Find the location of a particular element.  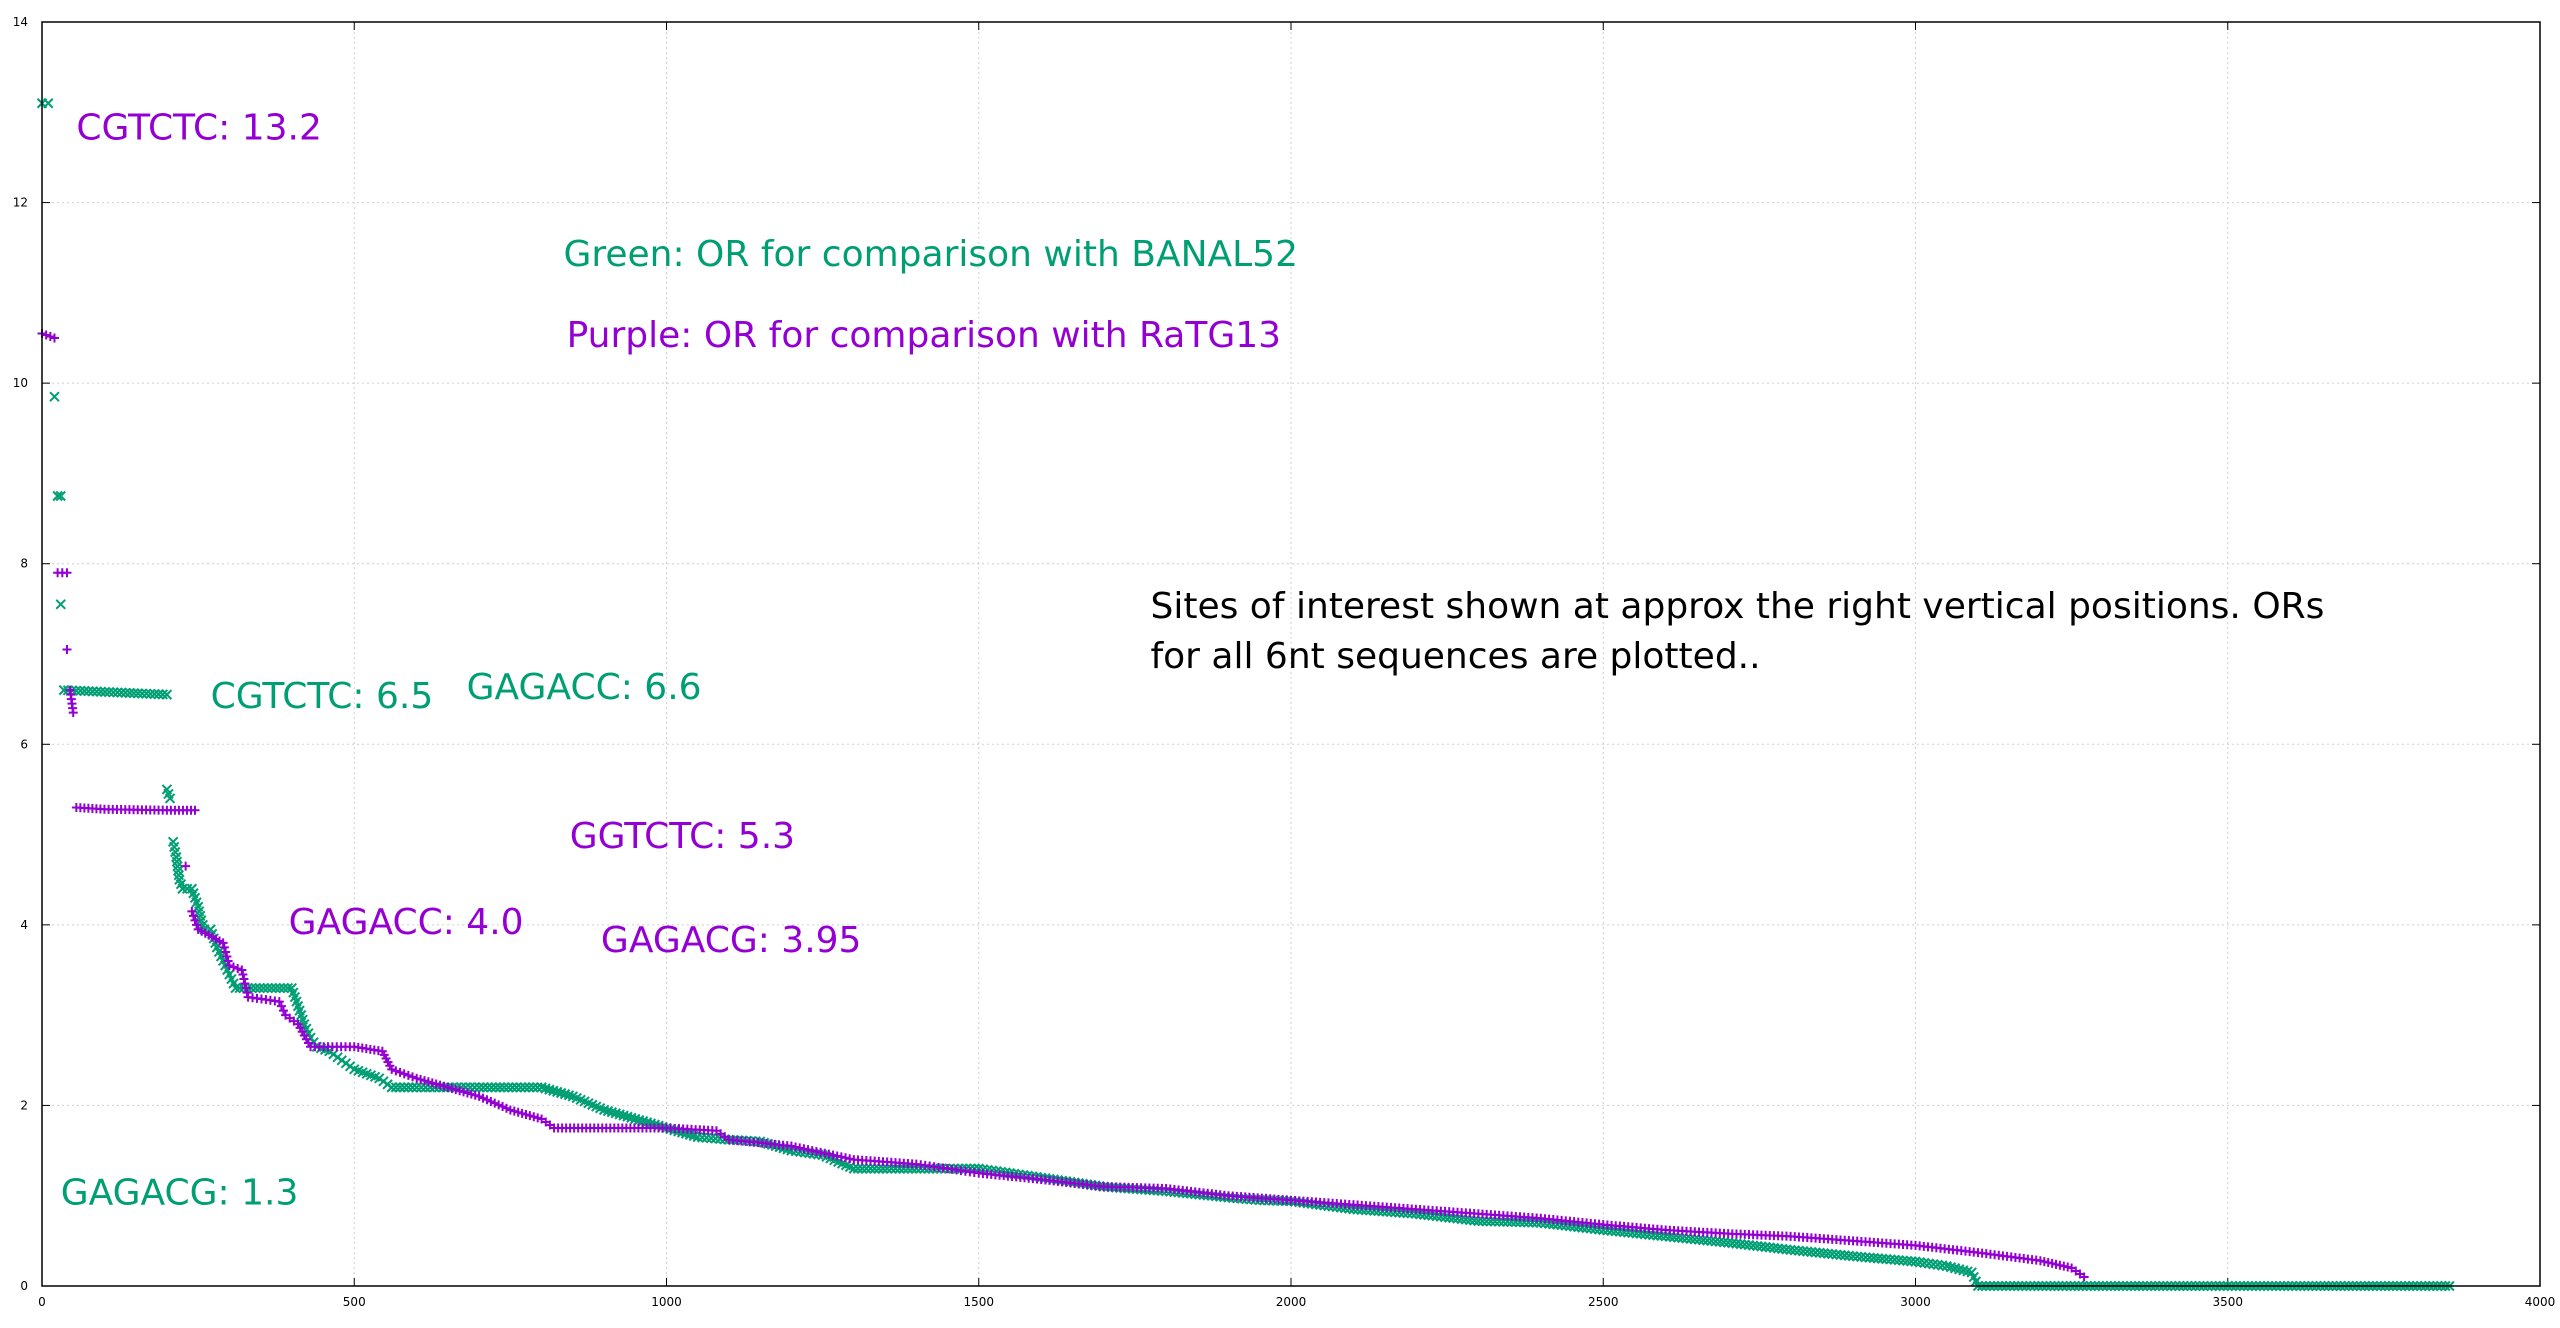

y-tick-label: 10 is located at coordinates (20, 383).